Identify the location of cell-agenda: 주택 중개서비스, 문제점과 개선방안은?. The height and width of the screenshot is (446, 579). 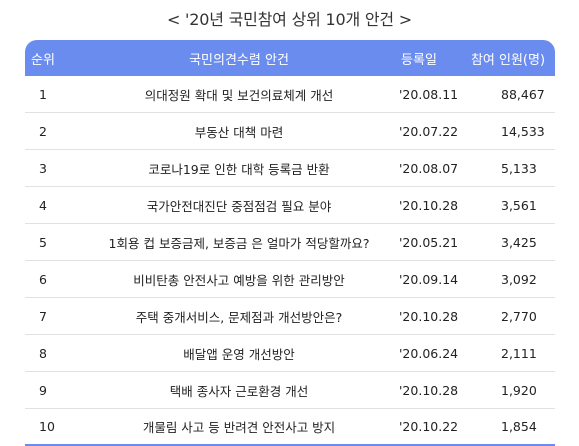
(239, 317).